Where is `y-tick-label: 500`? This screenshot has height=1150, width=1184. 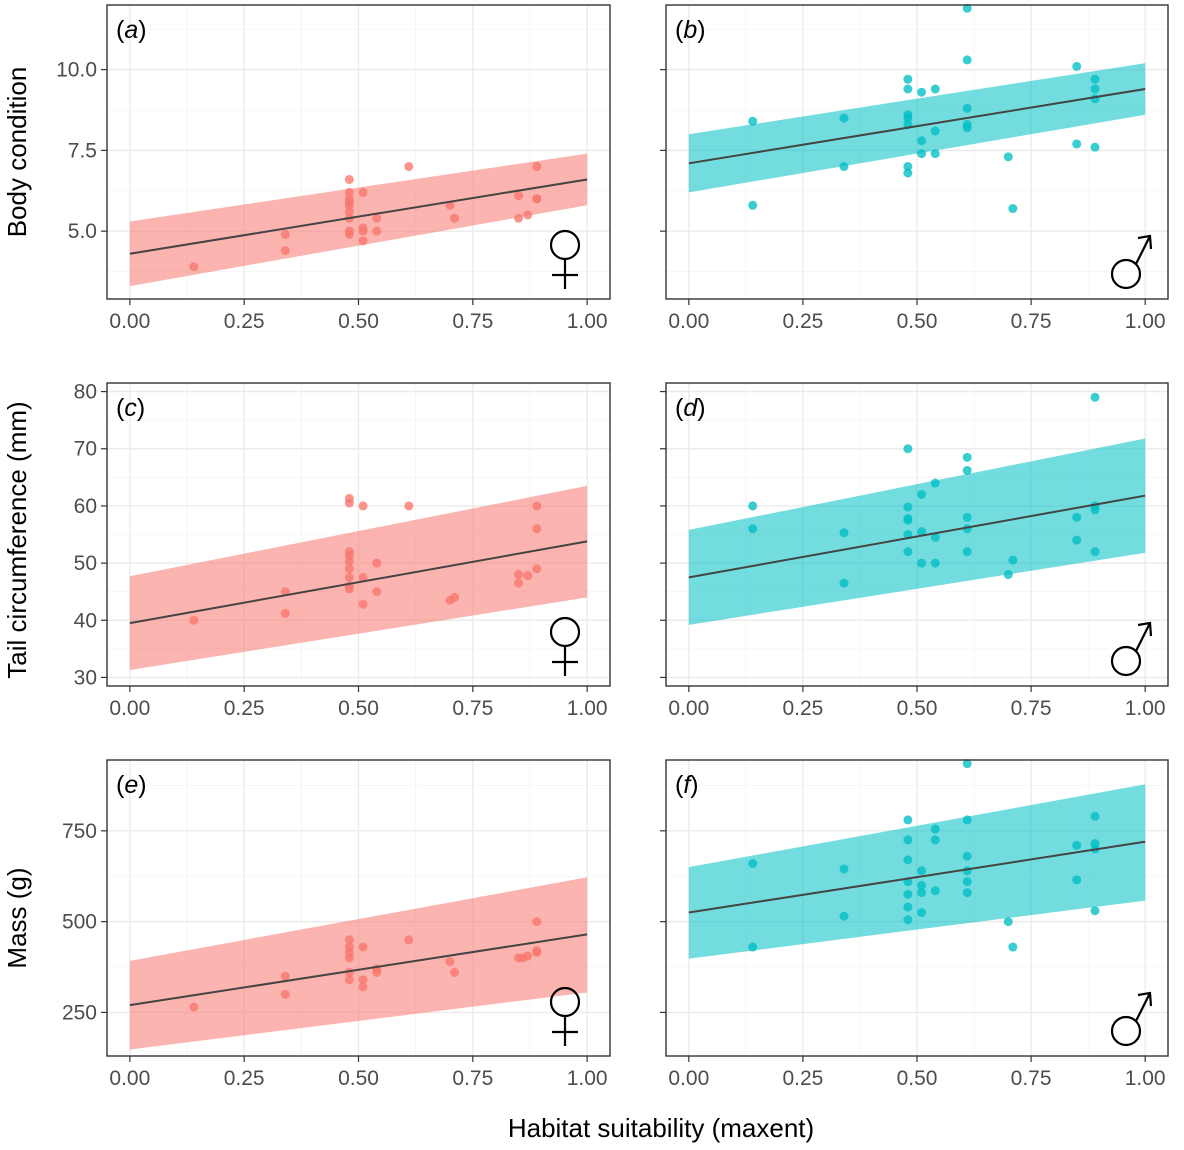 y-tick-label: 500 is located at coordinates (79, 922).